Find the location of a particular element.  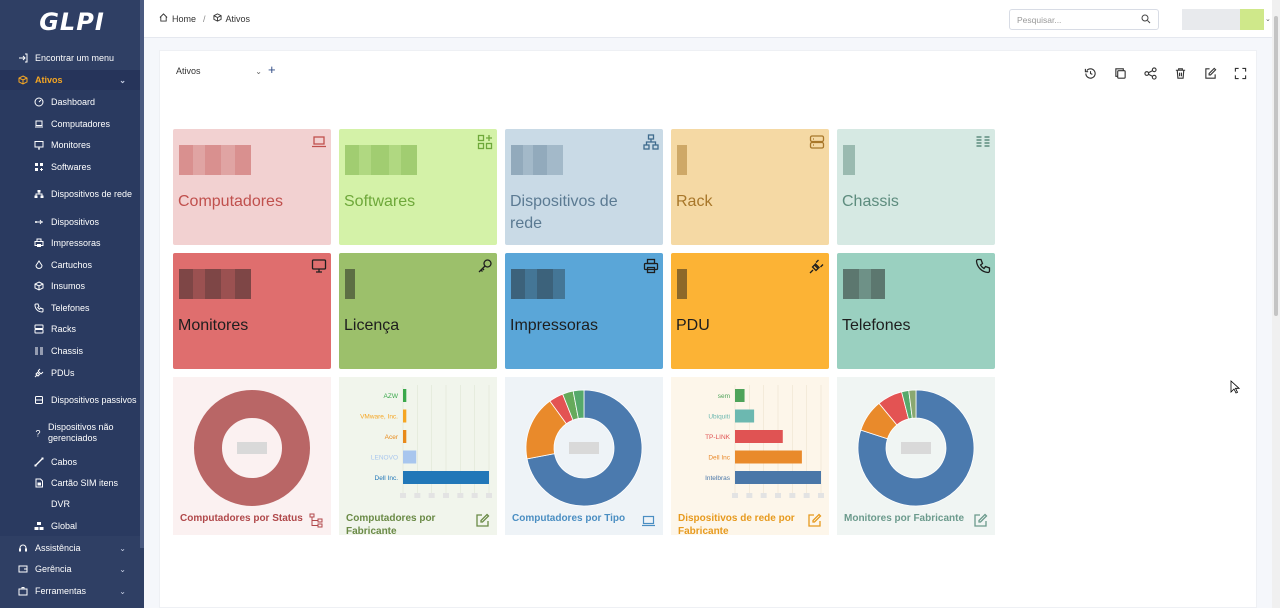

sidebar-item-cabos: Cabos is located at coordinates (70, 462).